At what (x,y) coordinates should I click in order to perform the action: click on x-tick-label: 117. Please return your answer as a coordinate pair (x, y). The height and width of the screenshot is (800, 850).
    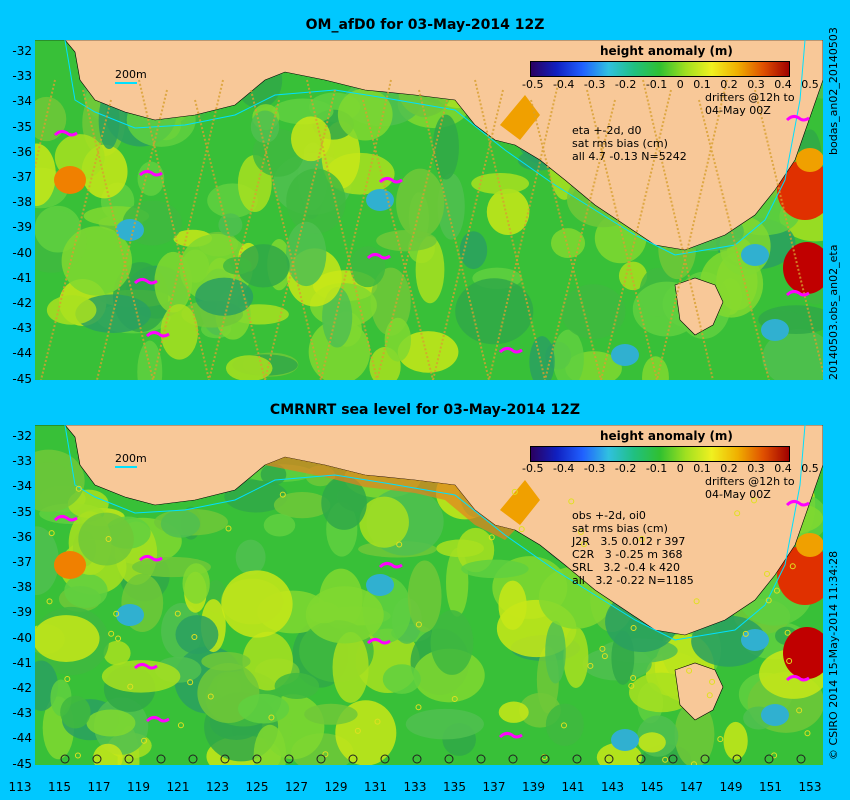
    Looking at the image, I should click on (99, 787).